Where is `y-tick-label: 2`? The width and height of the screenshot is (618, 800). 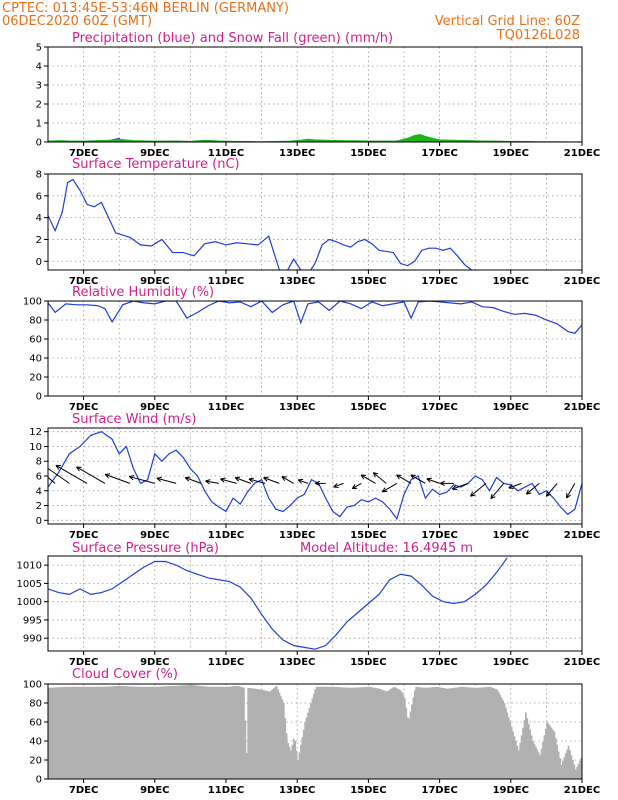
y-tick-label: 2 is located at coordinates (39, 105).